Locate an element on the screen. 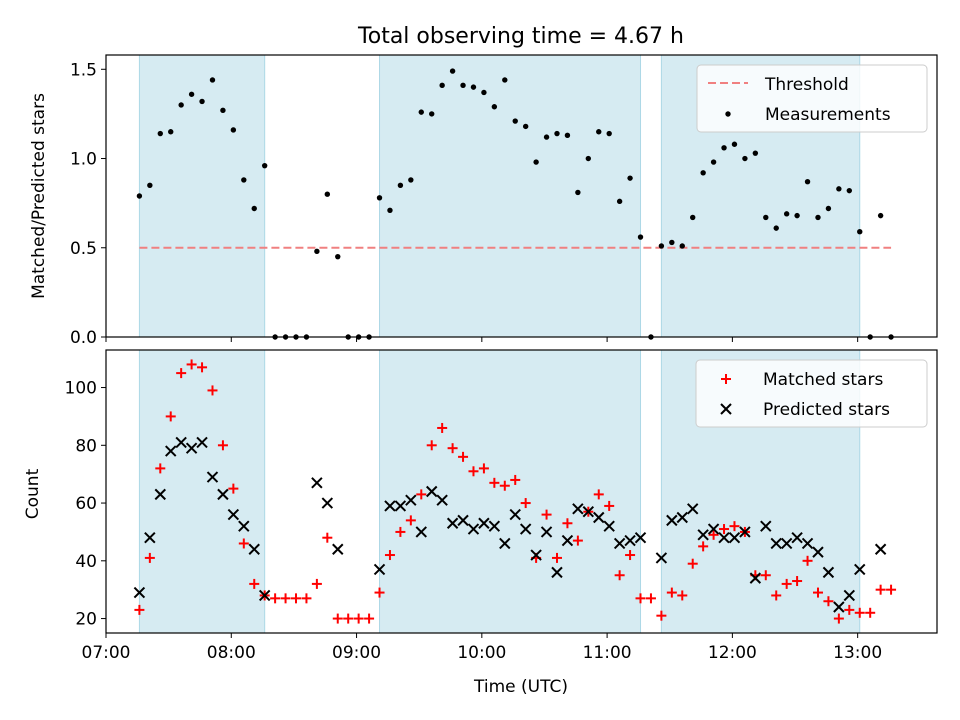  x-axis-label: Time (UTC) is located at coordinates (520, 687).